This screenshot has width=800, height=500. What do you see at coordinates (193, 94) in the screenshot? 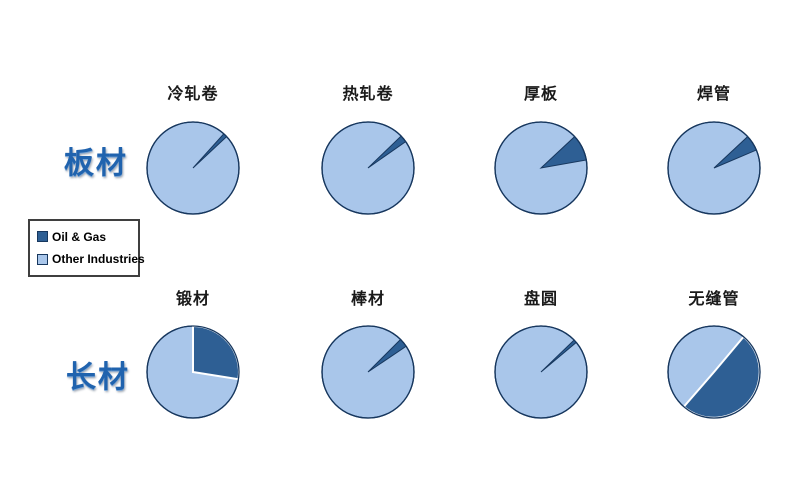
I see `pie-title-cold-rolled-coil: 冷轧卷` at bounding box center [193, 94].